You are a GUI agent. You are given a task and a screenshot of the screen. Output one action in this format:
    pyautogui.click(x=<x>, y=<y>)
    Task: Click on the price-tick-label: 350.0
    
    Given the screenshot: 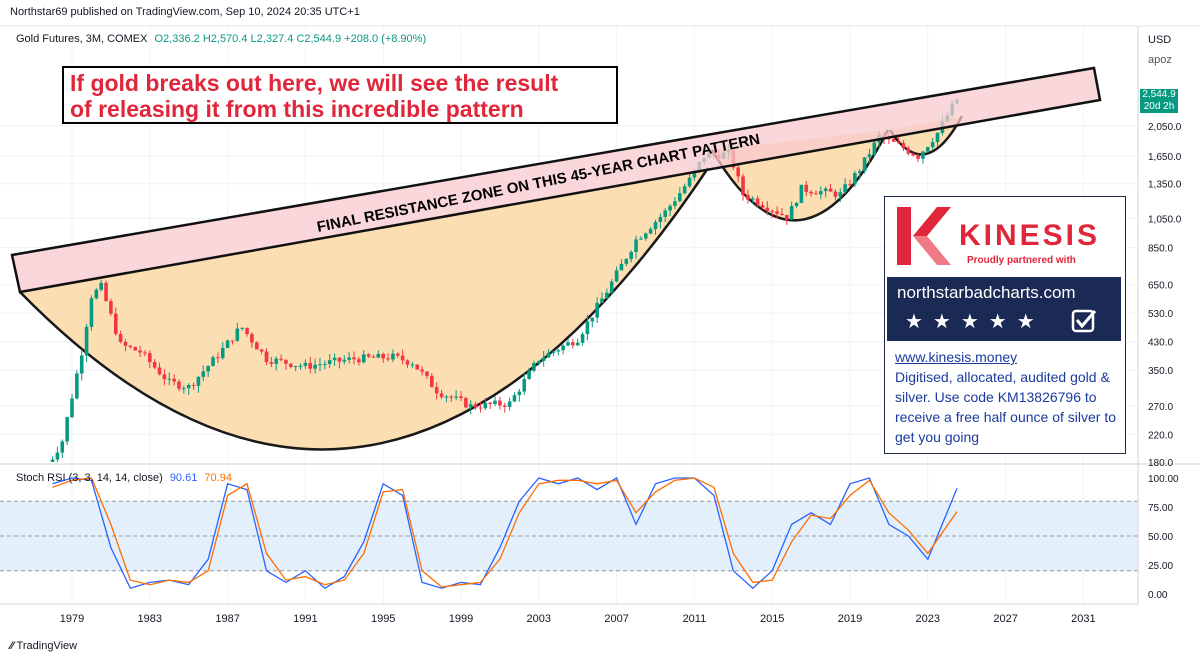 What is the action you would take?
    pyautogui.click(x=1160, y=371)
    